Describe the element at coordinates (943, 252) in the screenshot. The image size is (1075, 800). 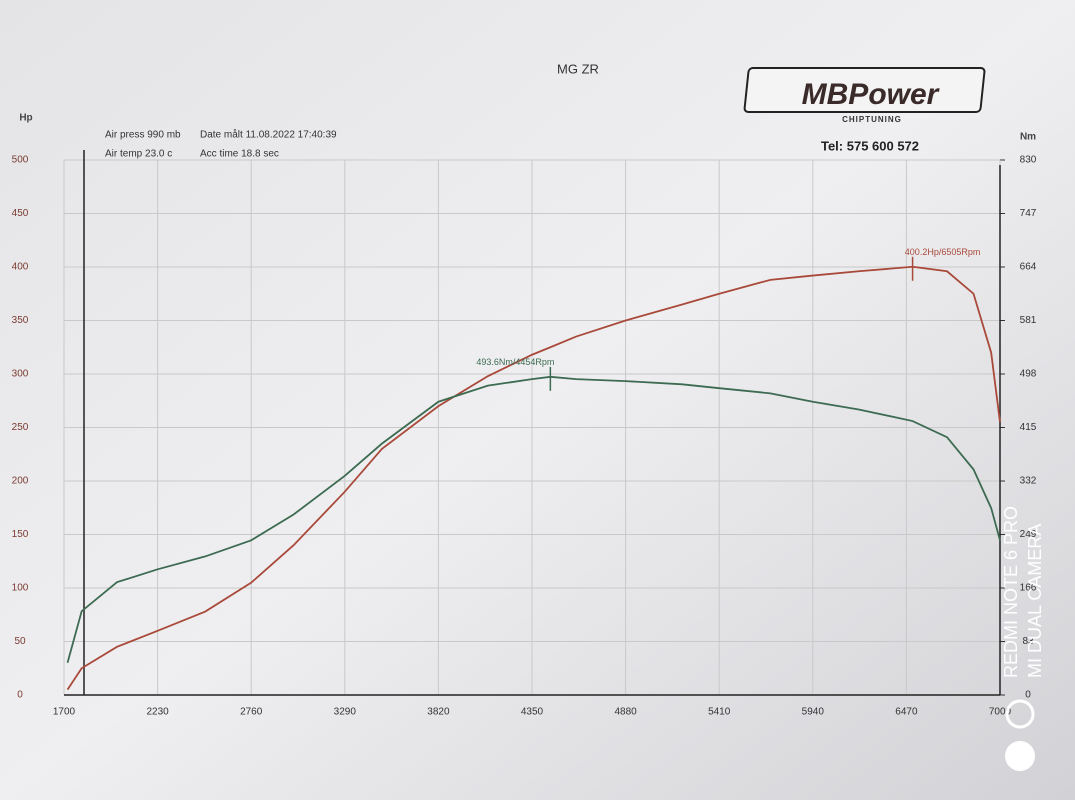
I see `annotation: 400.2Hp/6505Rpm` at that location.